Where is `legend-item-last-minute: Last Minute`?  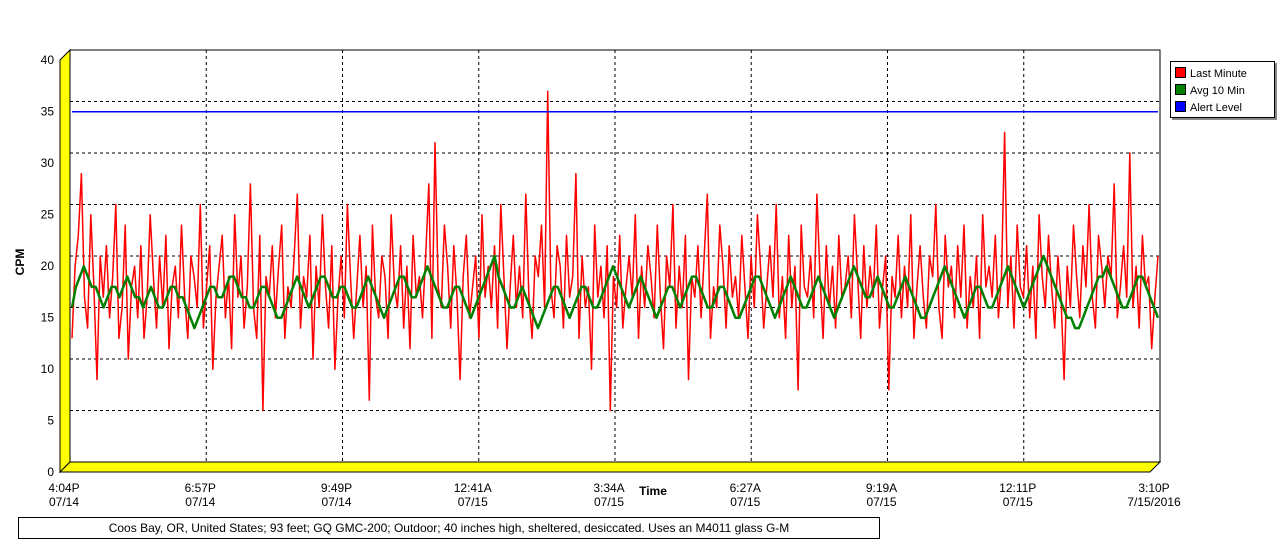
legend-item-last-minute: Last Minute is located at coordinates (1211, 74).